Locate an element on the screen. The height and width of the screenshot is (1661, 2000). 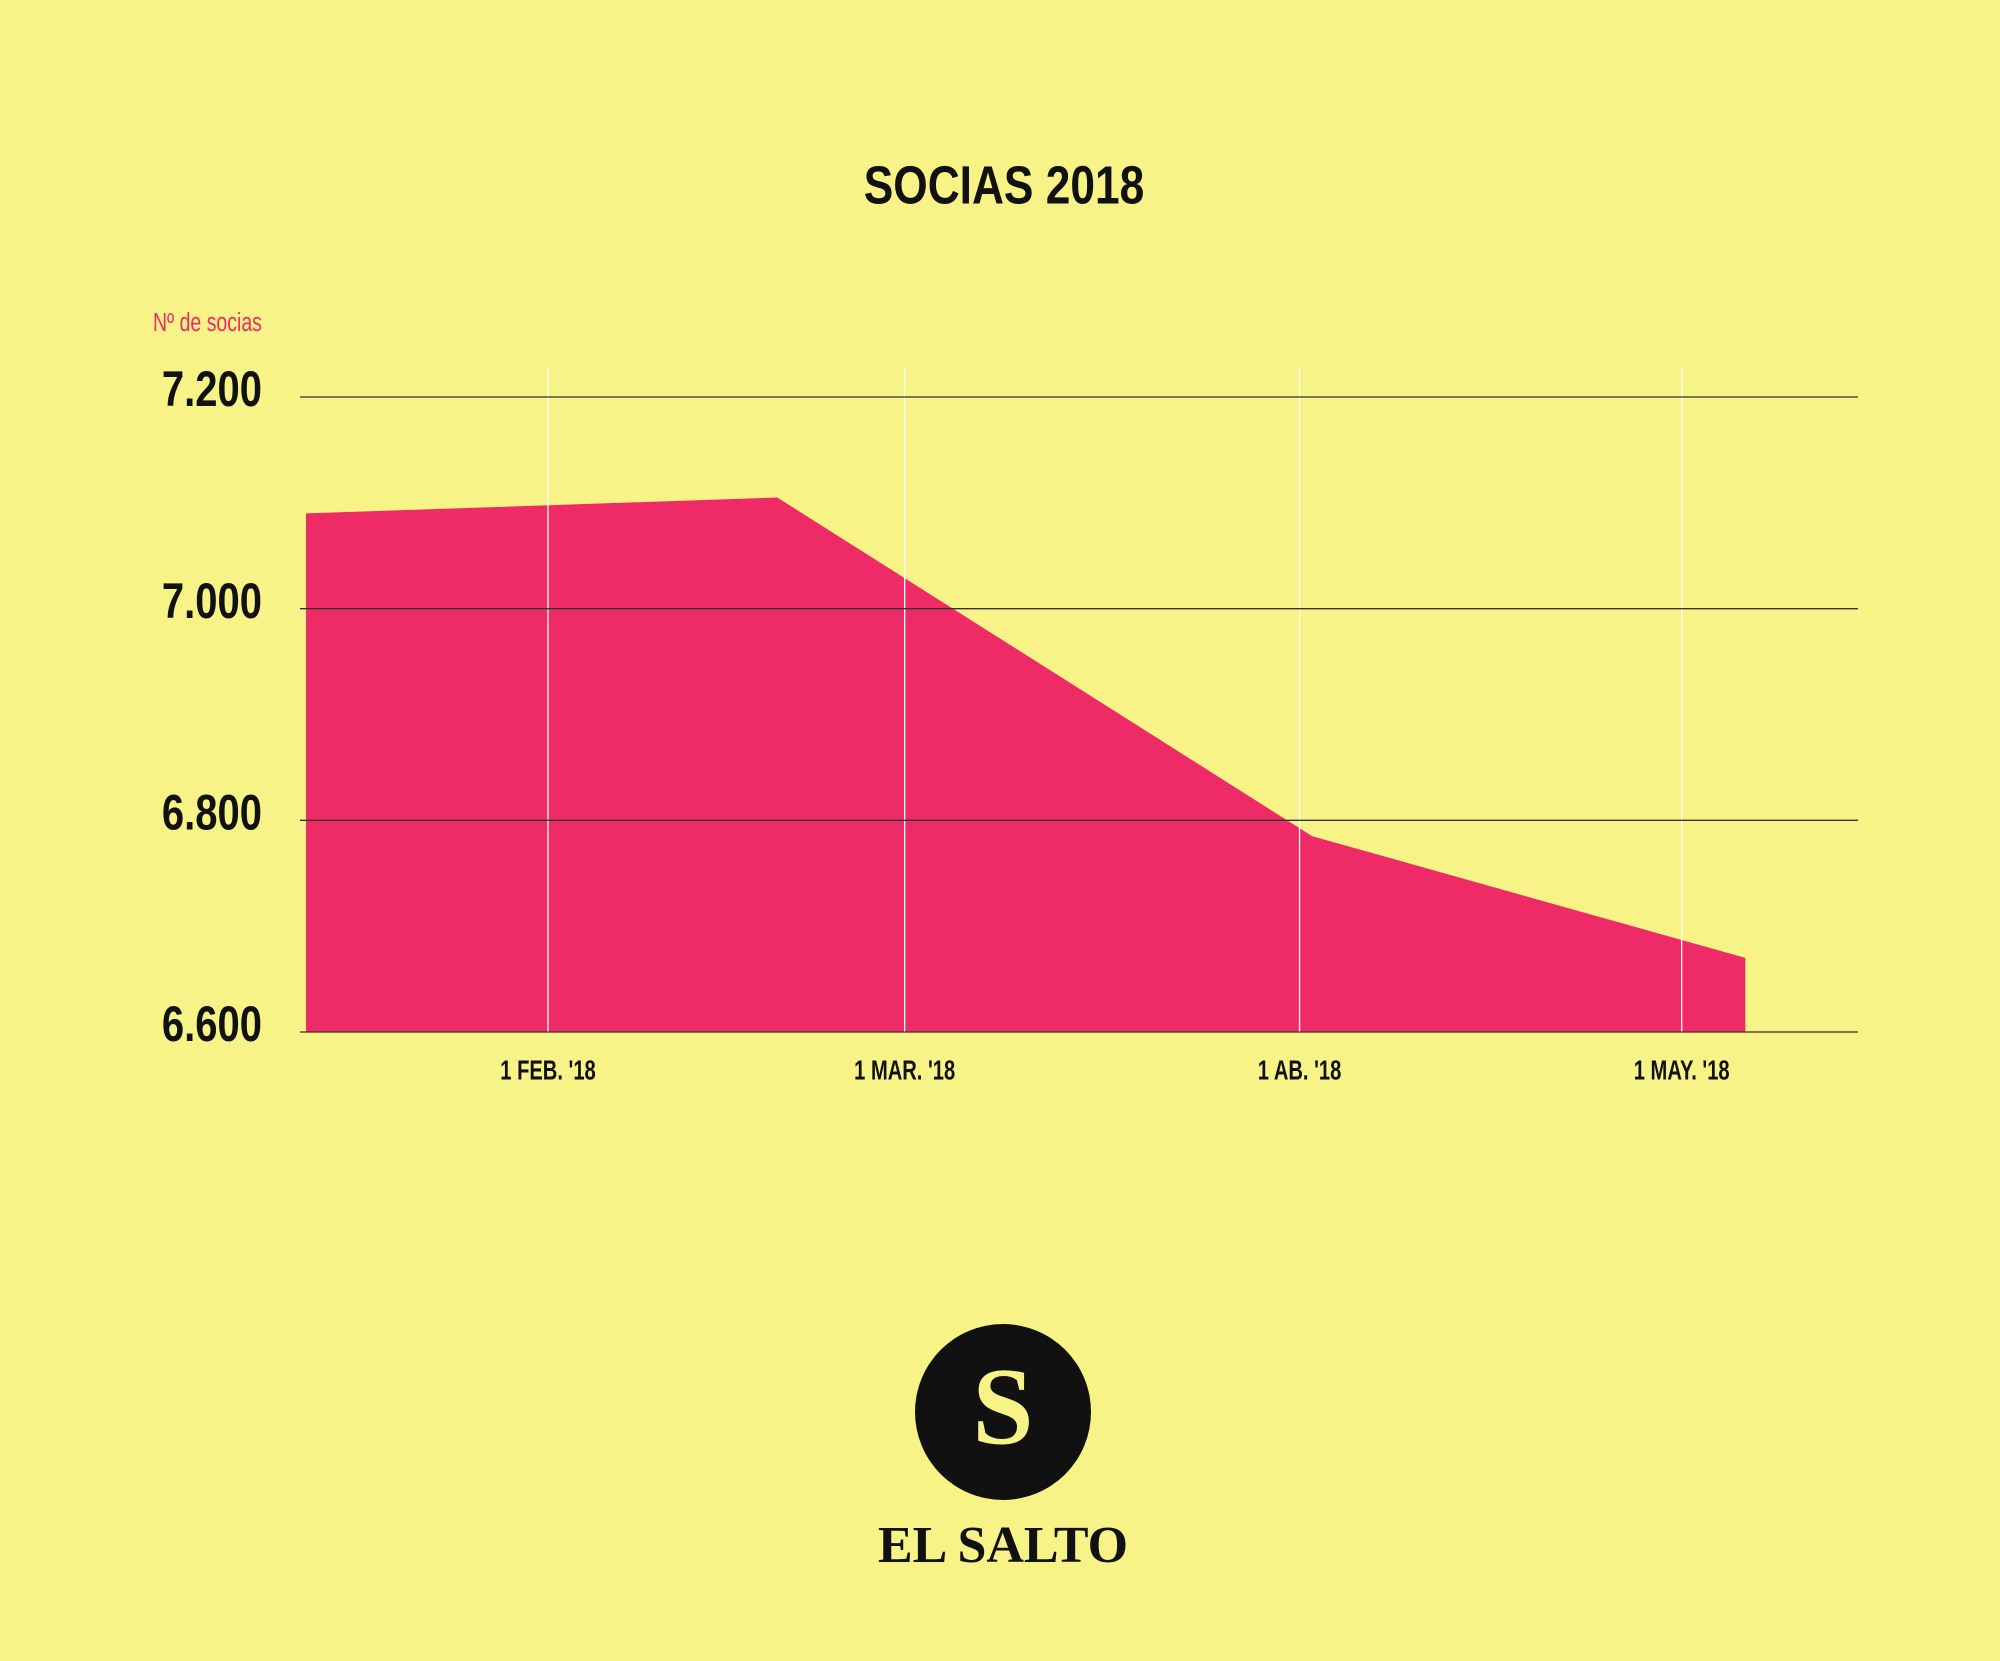
y-tick-label: 7.200 is located at coordinates (212, 389).